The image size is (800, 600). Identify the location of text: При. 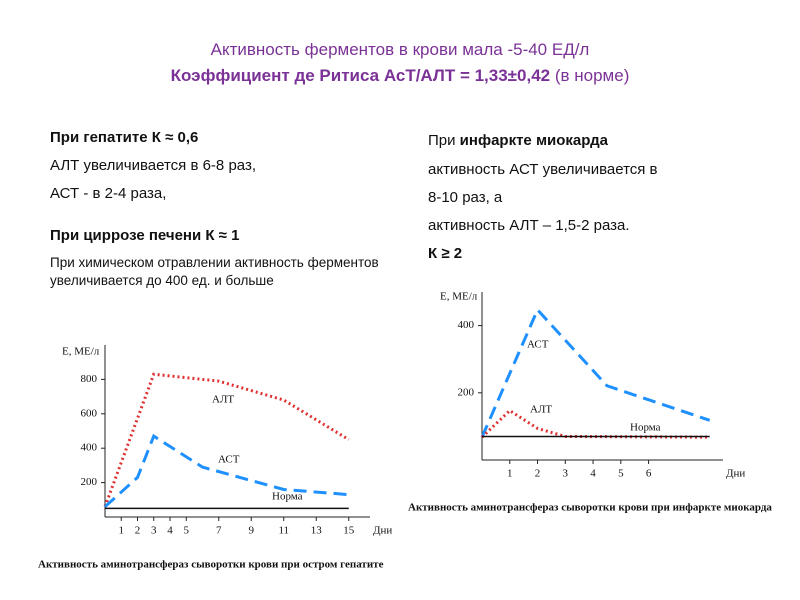
(444, 140).